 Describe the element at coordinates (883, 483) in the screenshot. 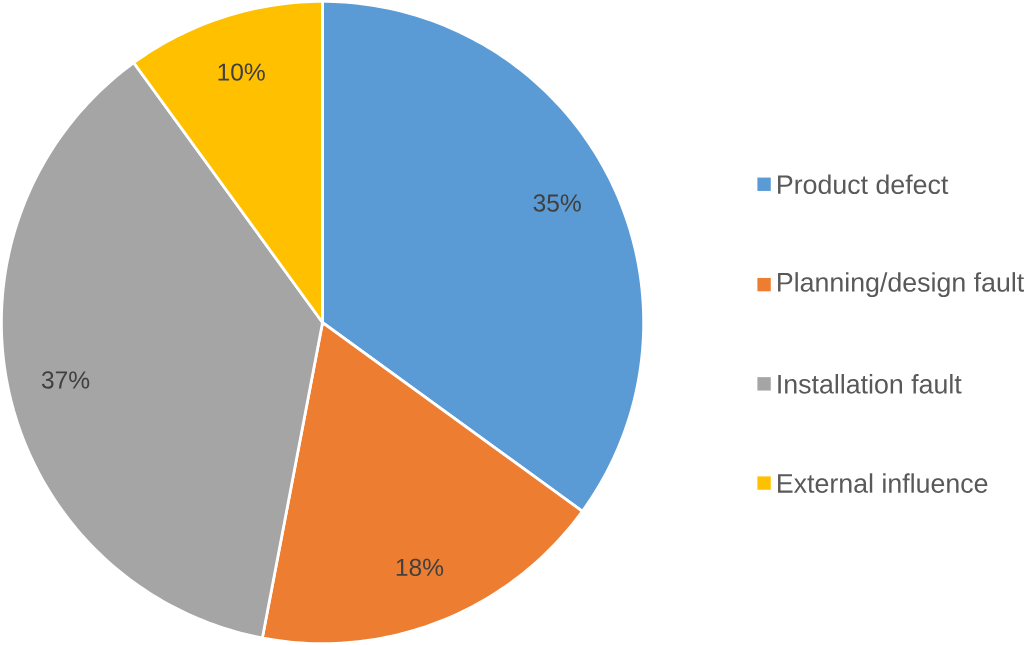

I see `legend-label: External influence` at that location.